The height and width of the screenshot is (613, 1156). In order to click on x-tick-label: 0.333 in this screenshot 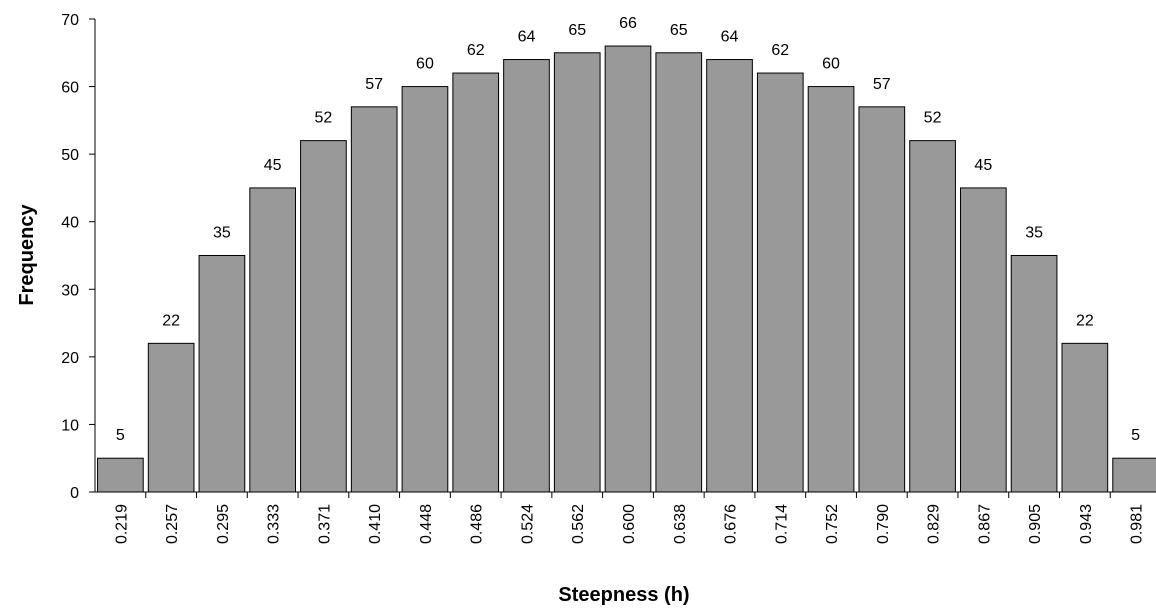, I will do `click(274, 524)`.